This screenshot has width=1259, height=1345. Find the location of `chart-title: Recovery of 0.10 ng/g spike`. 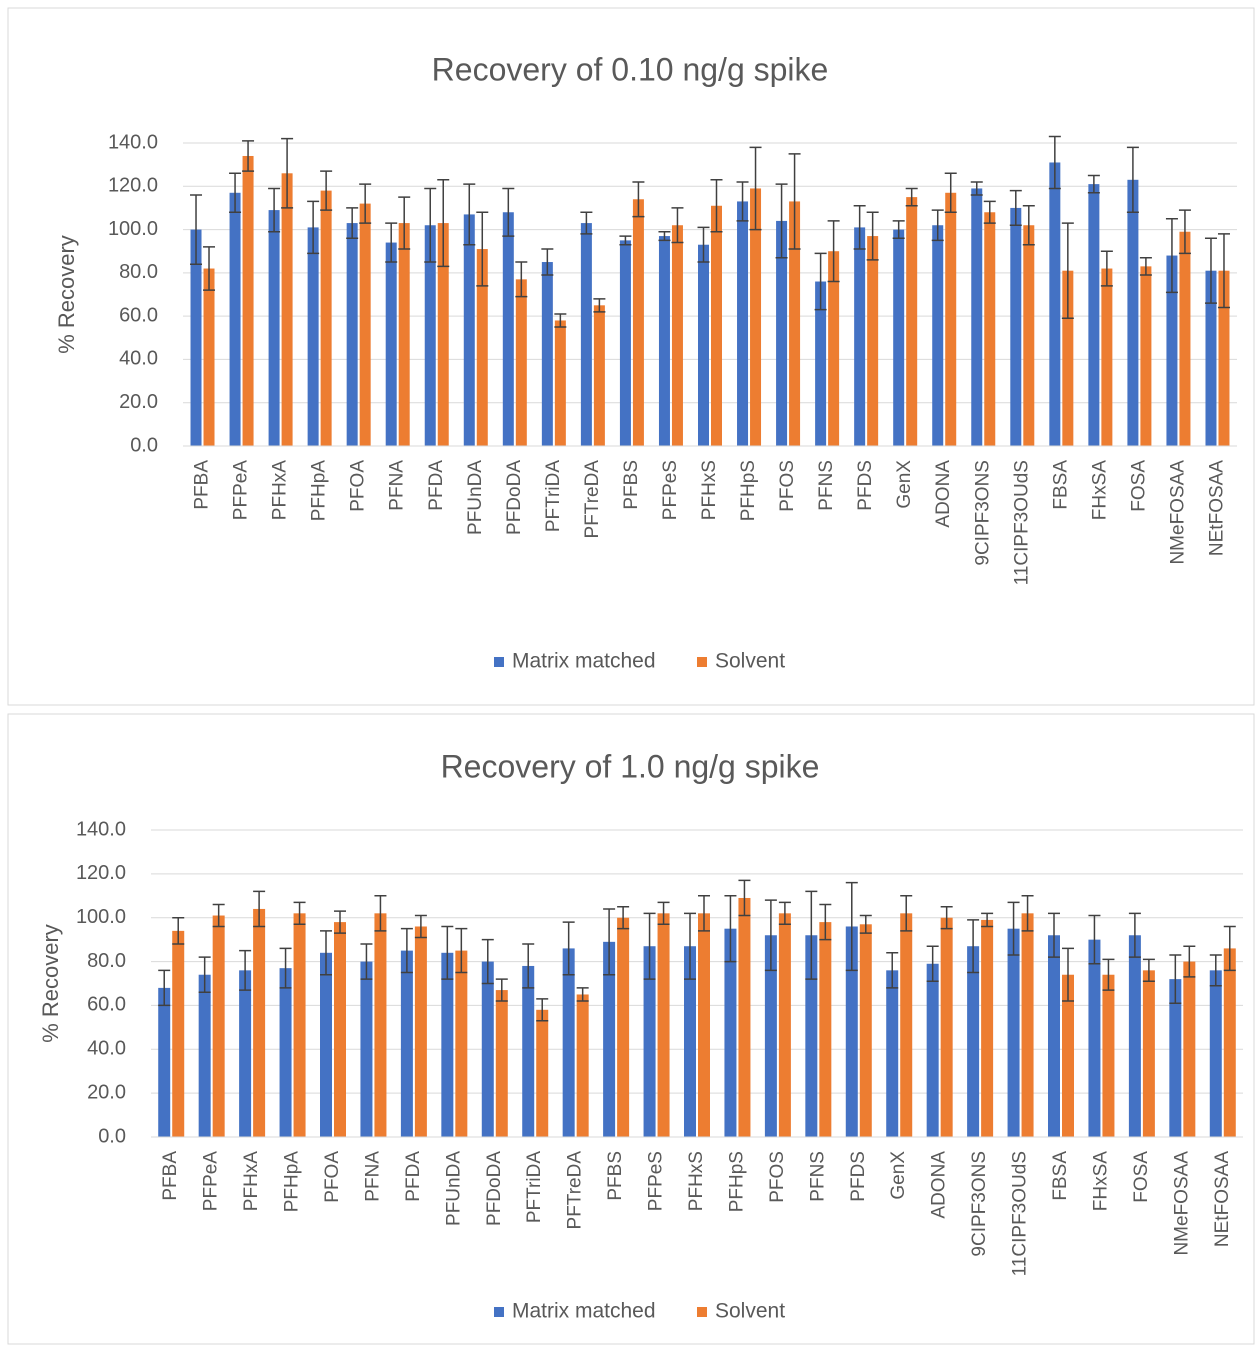

chart-title: Recovery of 0.10 ng/g spike is located at coordinates (630, 69).